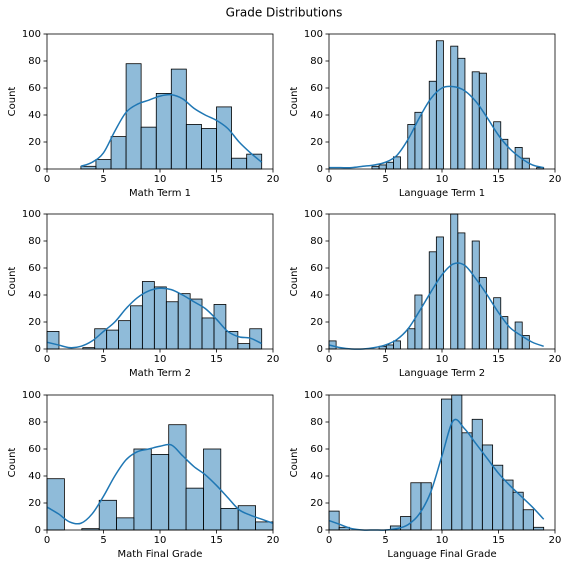  I want to click on subplot: 0 5 10 15 20 0 20 40 60 80 100 Language Term 1 Count, so click(425, 114).